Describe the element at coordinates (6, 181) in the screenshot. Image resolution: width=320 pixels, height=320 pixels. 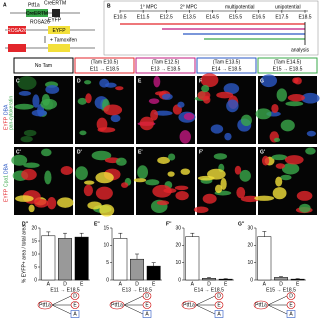
I see `stain: Cpa1` at that location.